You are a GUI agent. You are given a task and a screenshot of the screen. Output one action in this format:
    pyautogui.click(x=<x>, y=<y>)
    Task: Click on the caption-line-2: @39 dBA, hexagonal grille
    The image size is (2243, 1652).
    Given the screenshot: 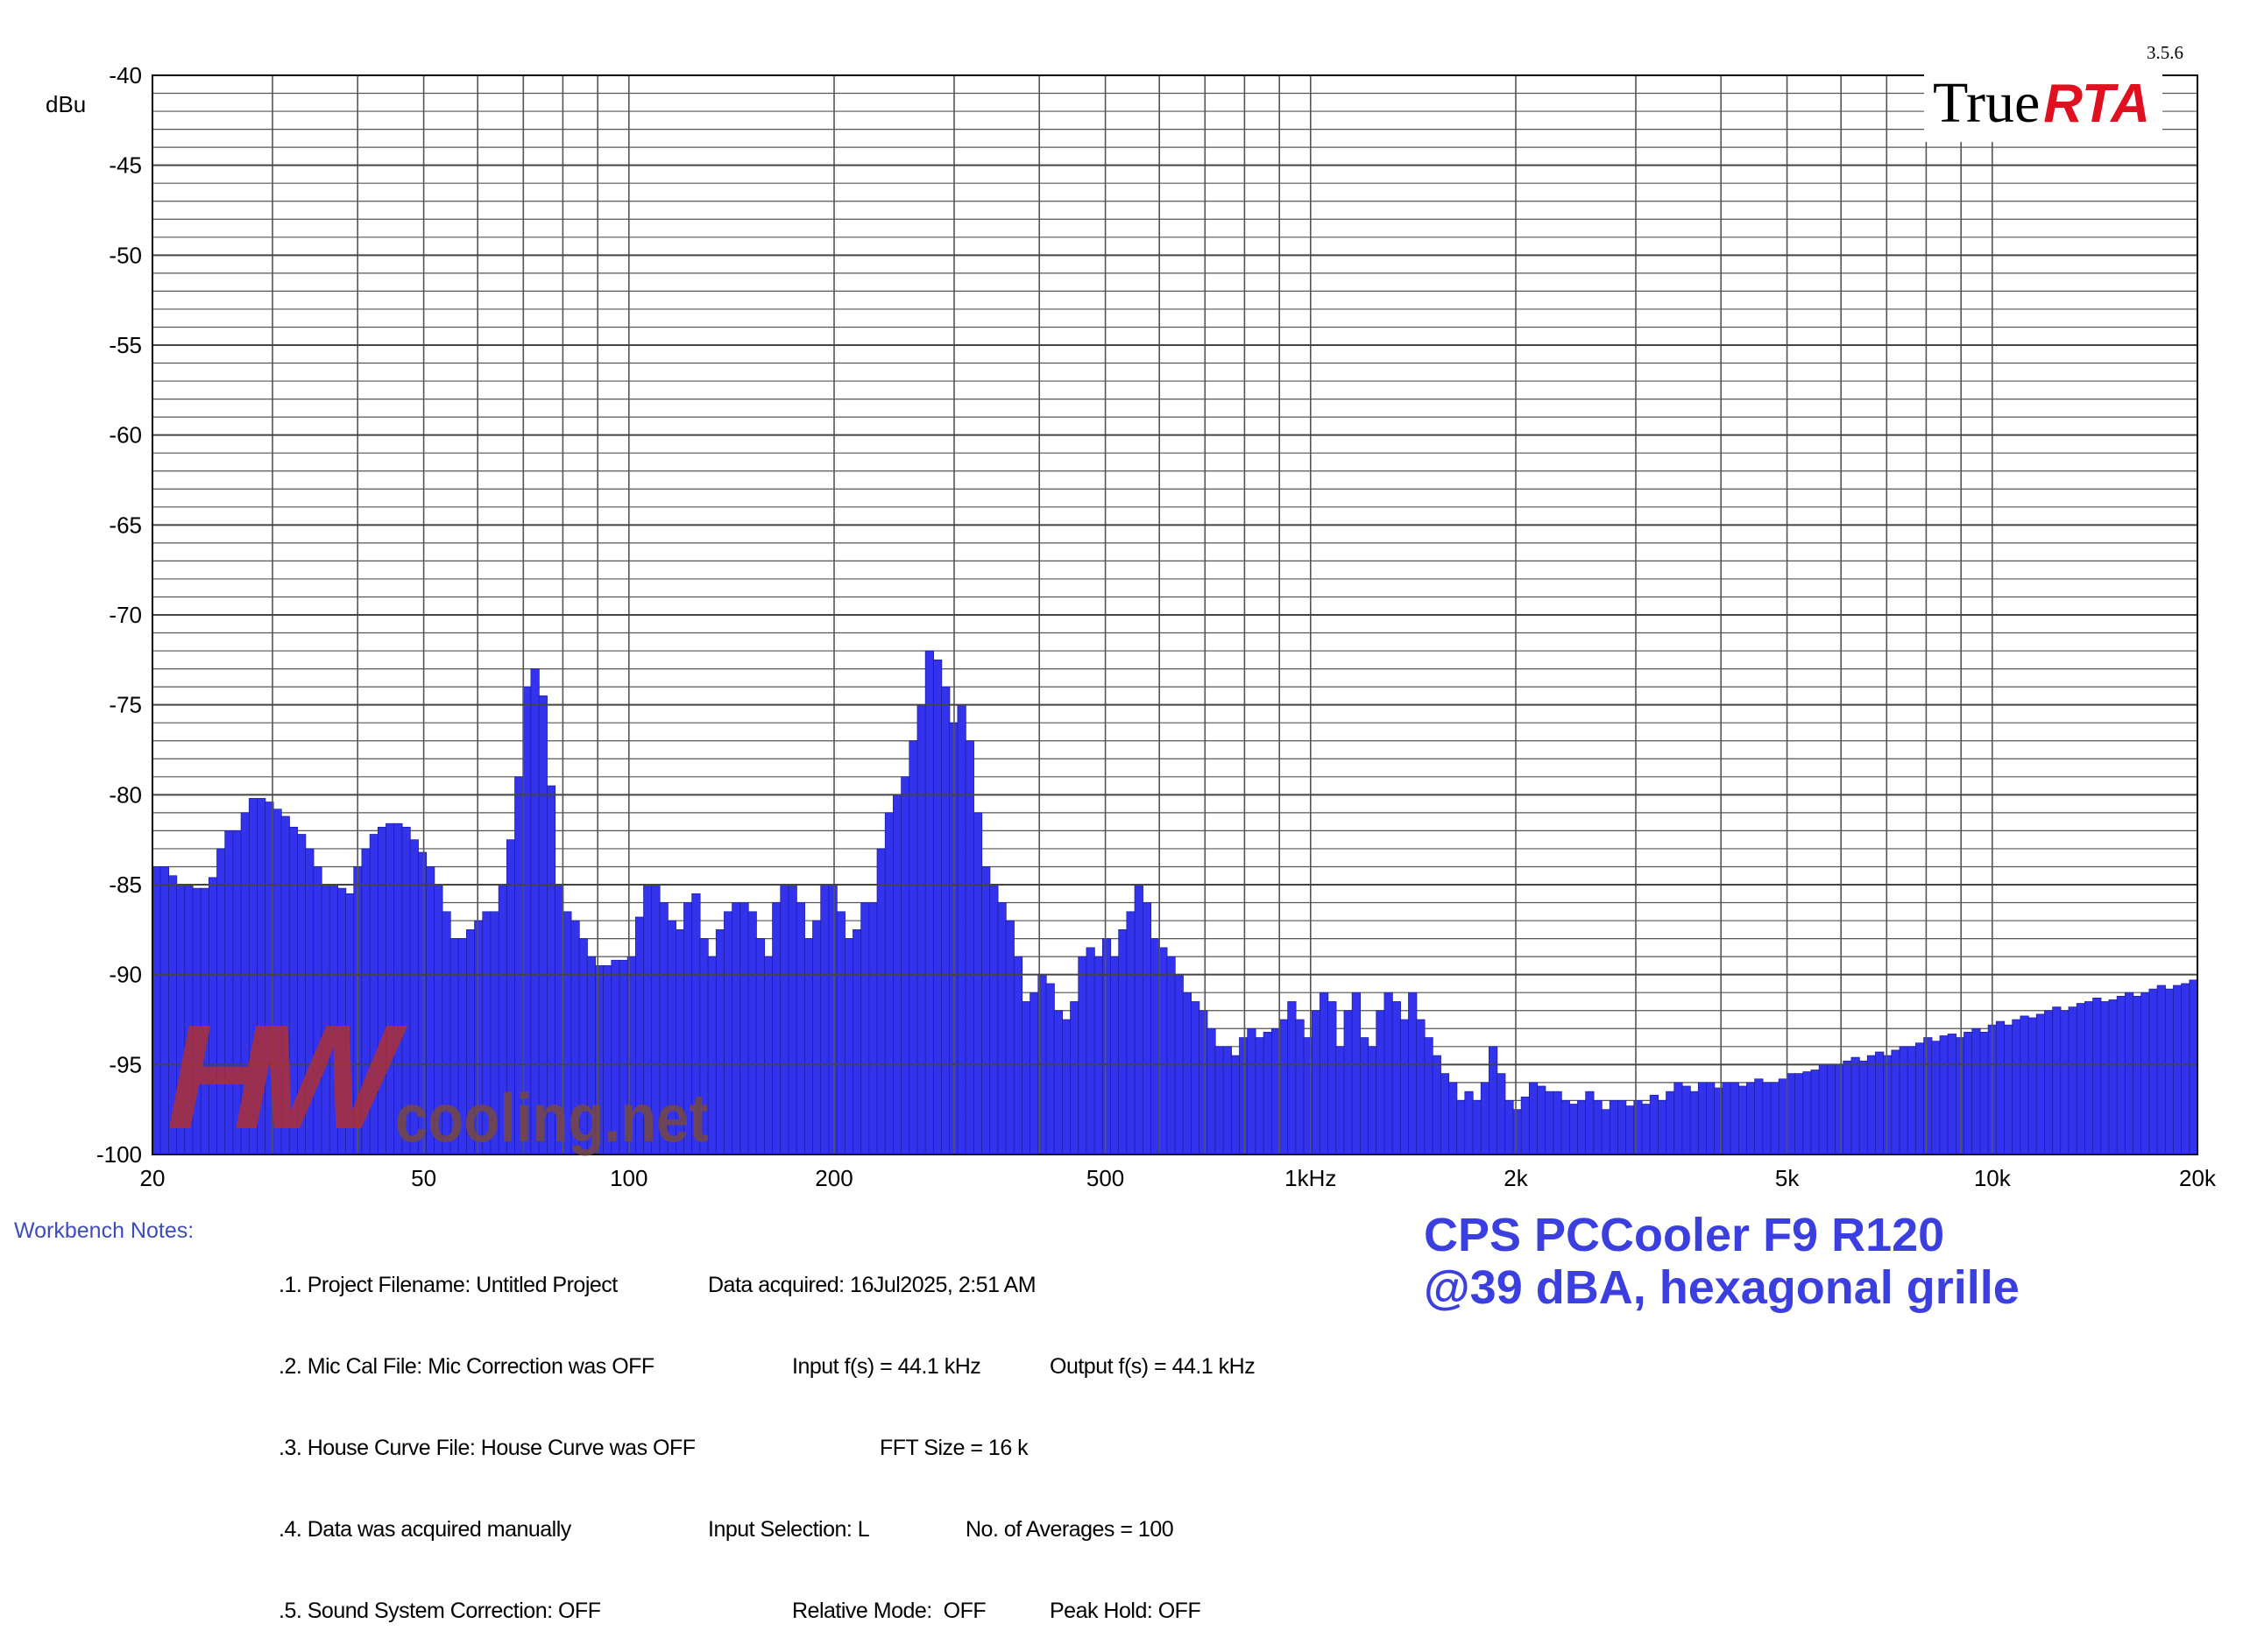 What is the action you would take?
    pyautogui.click(x=1722, y=1287)
    